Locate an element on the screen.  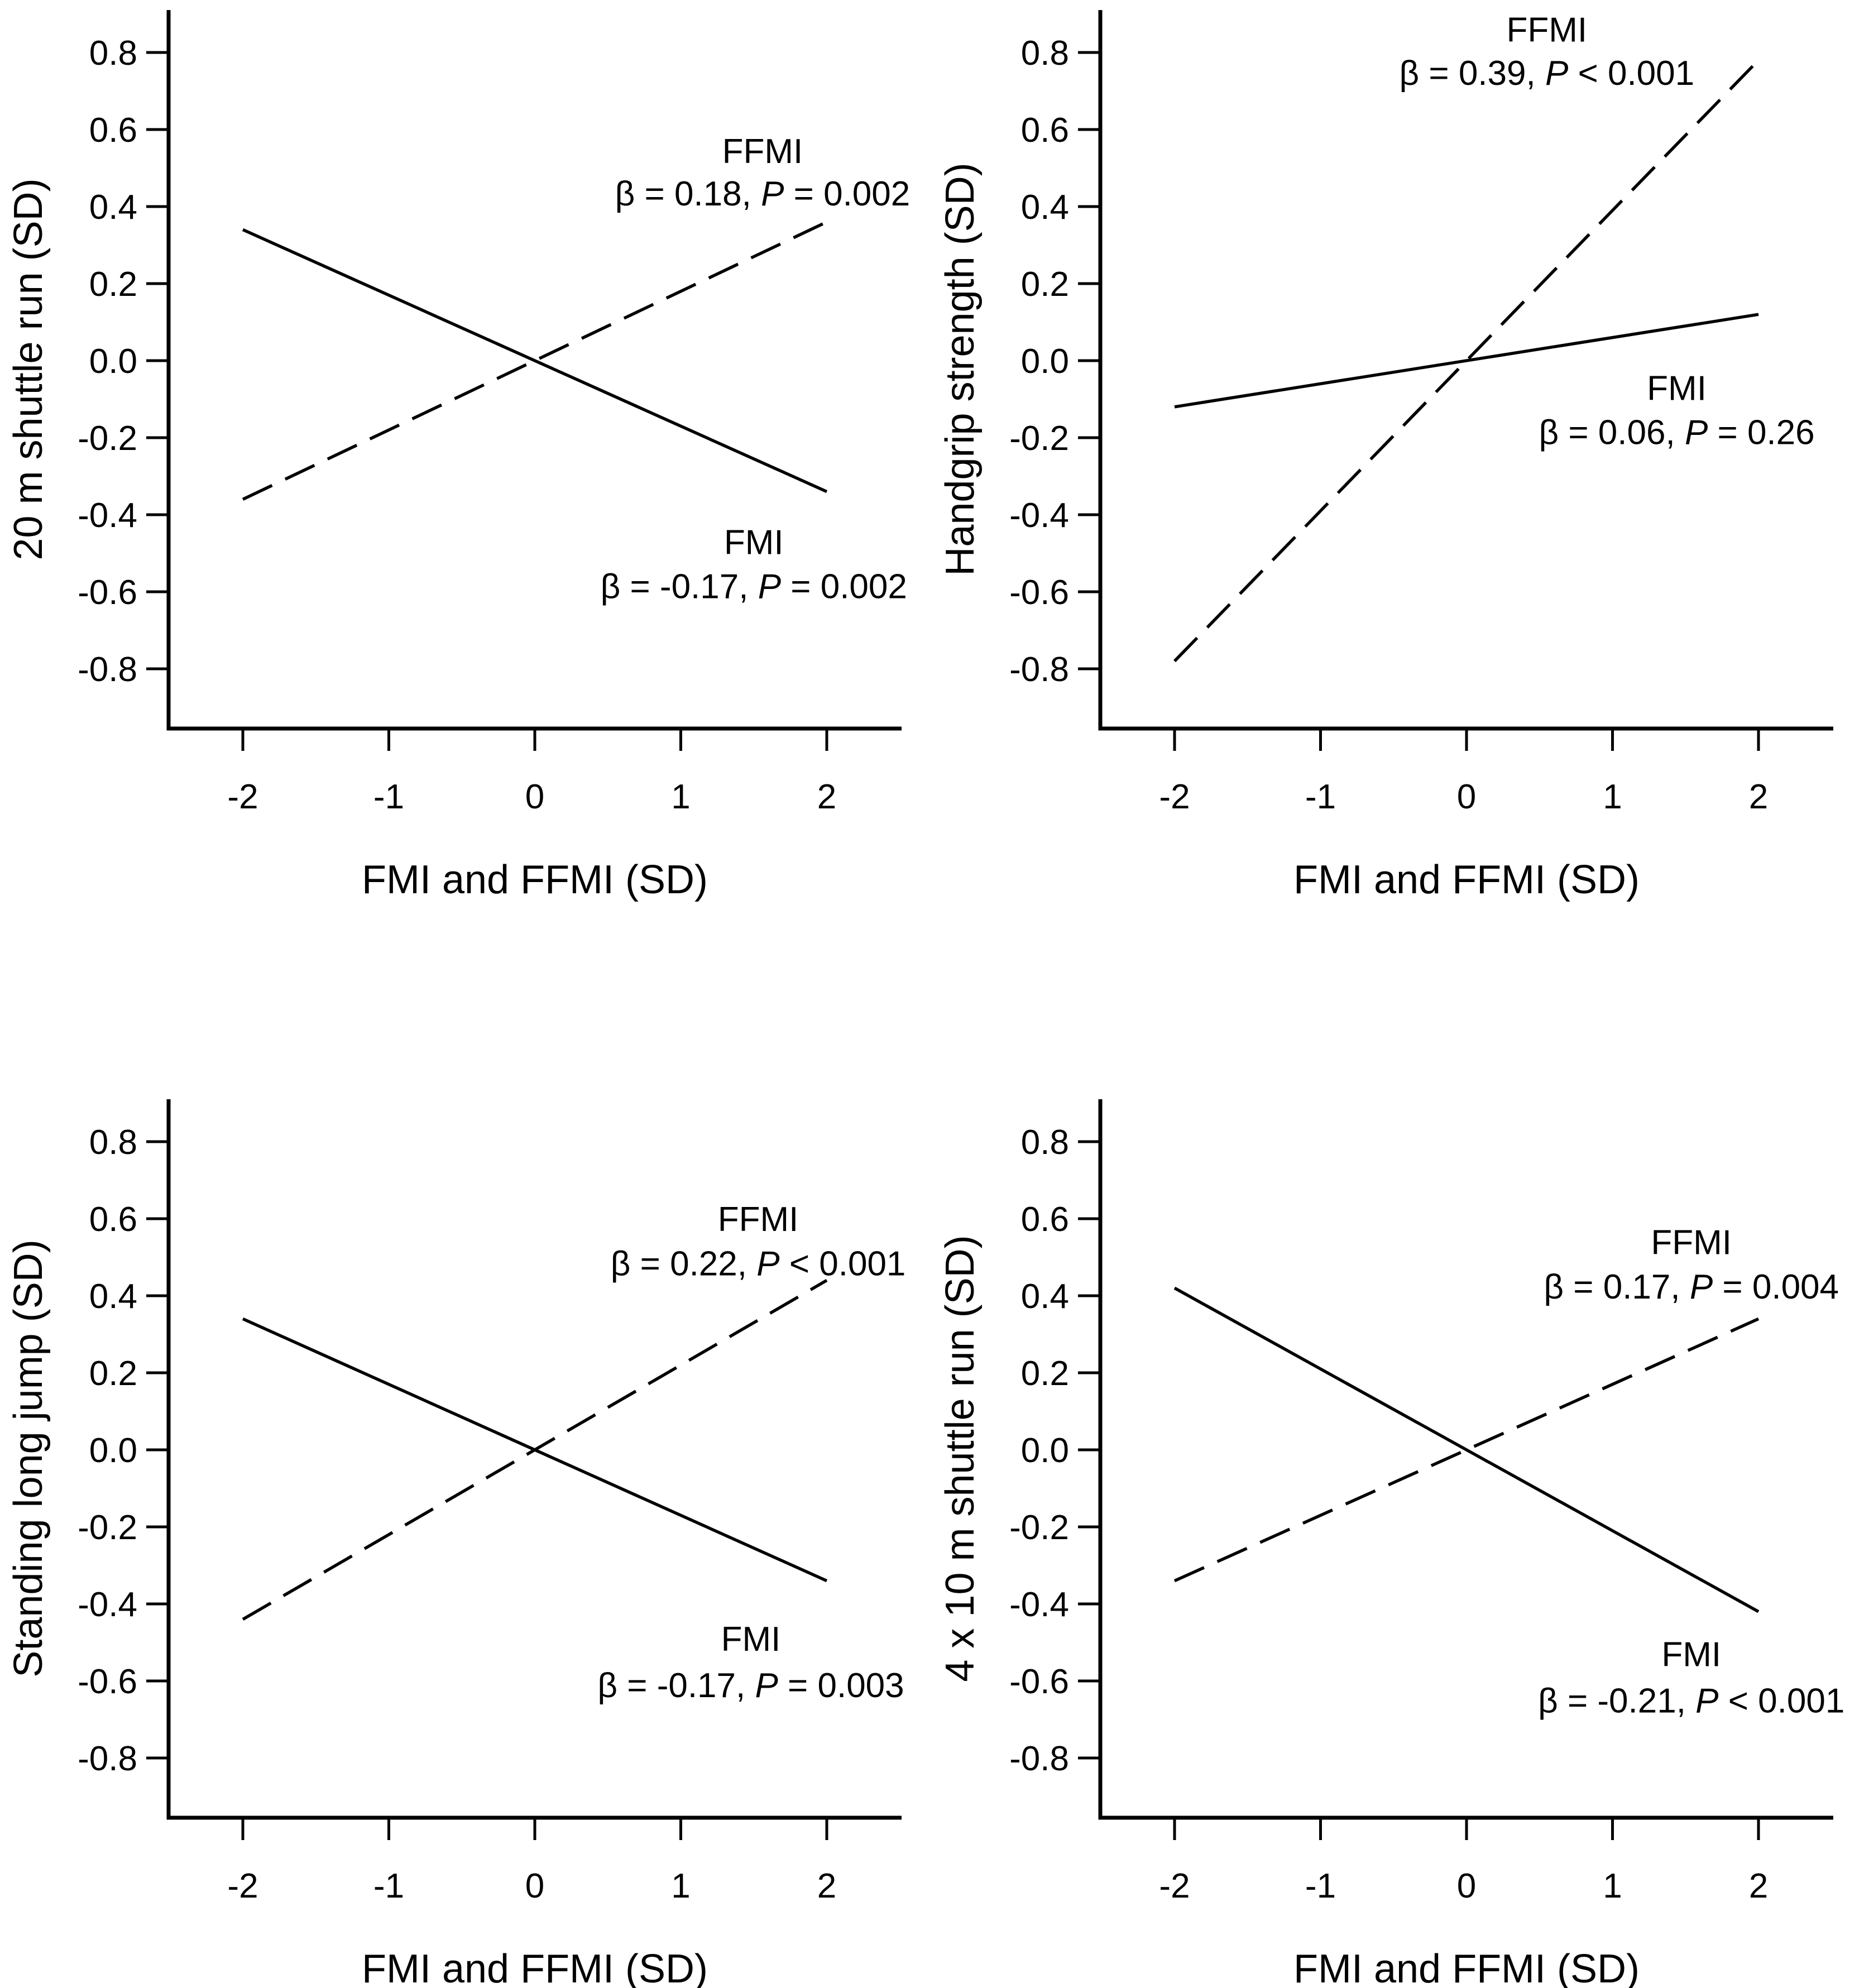
fmi-annotation-stats: β = -0.17, P = 0.002 is located at coordinates (754, 587).